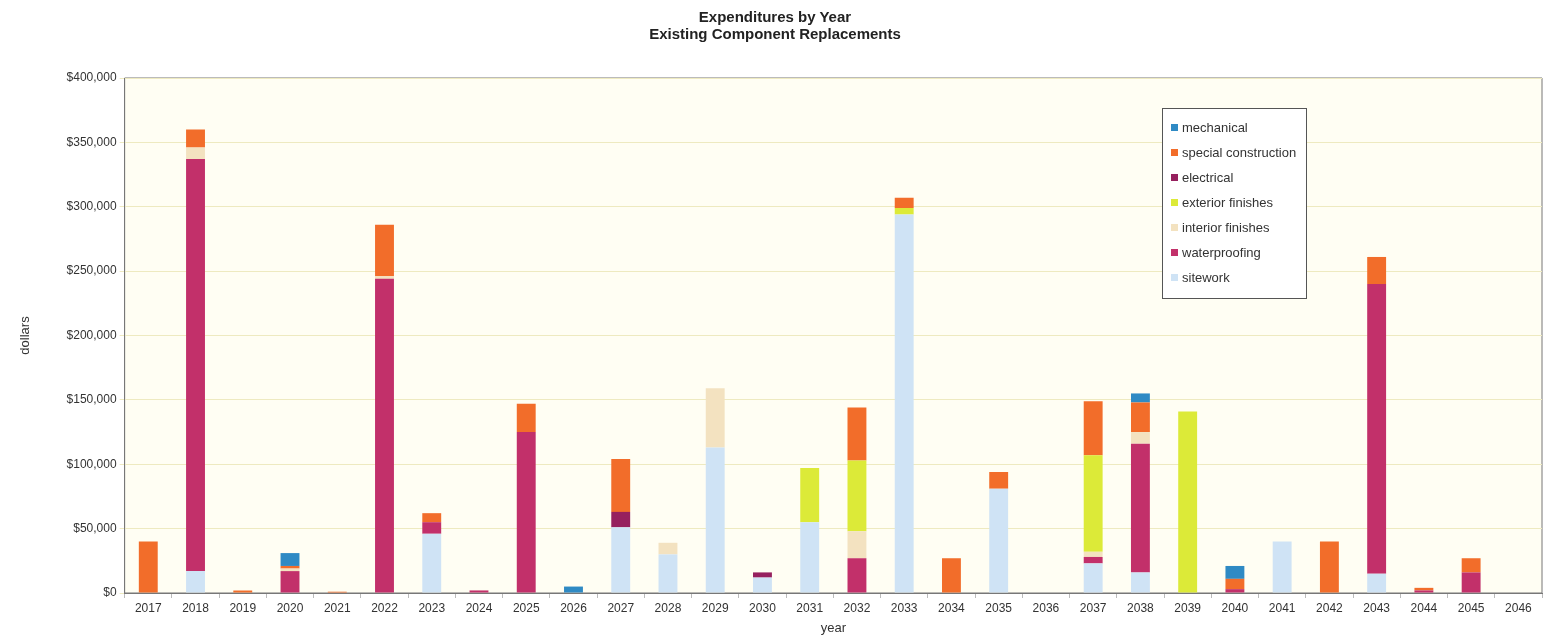  Describe the element at coordinates (763, 607) in the screenshot. I see `x-tick-label: 2030` at that location.